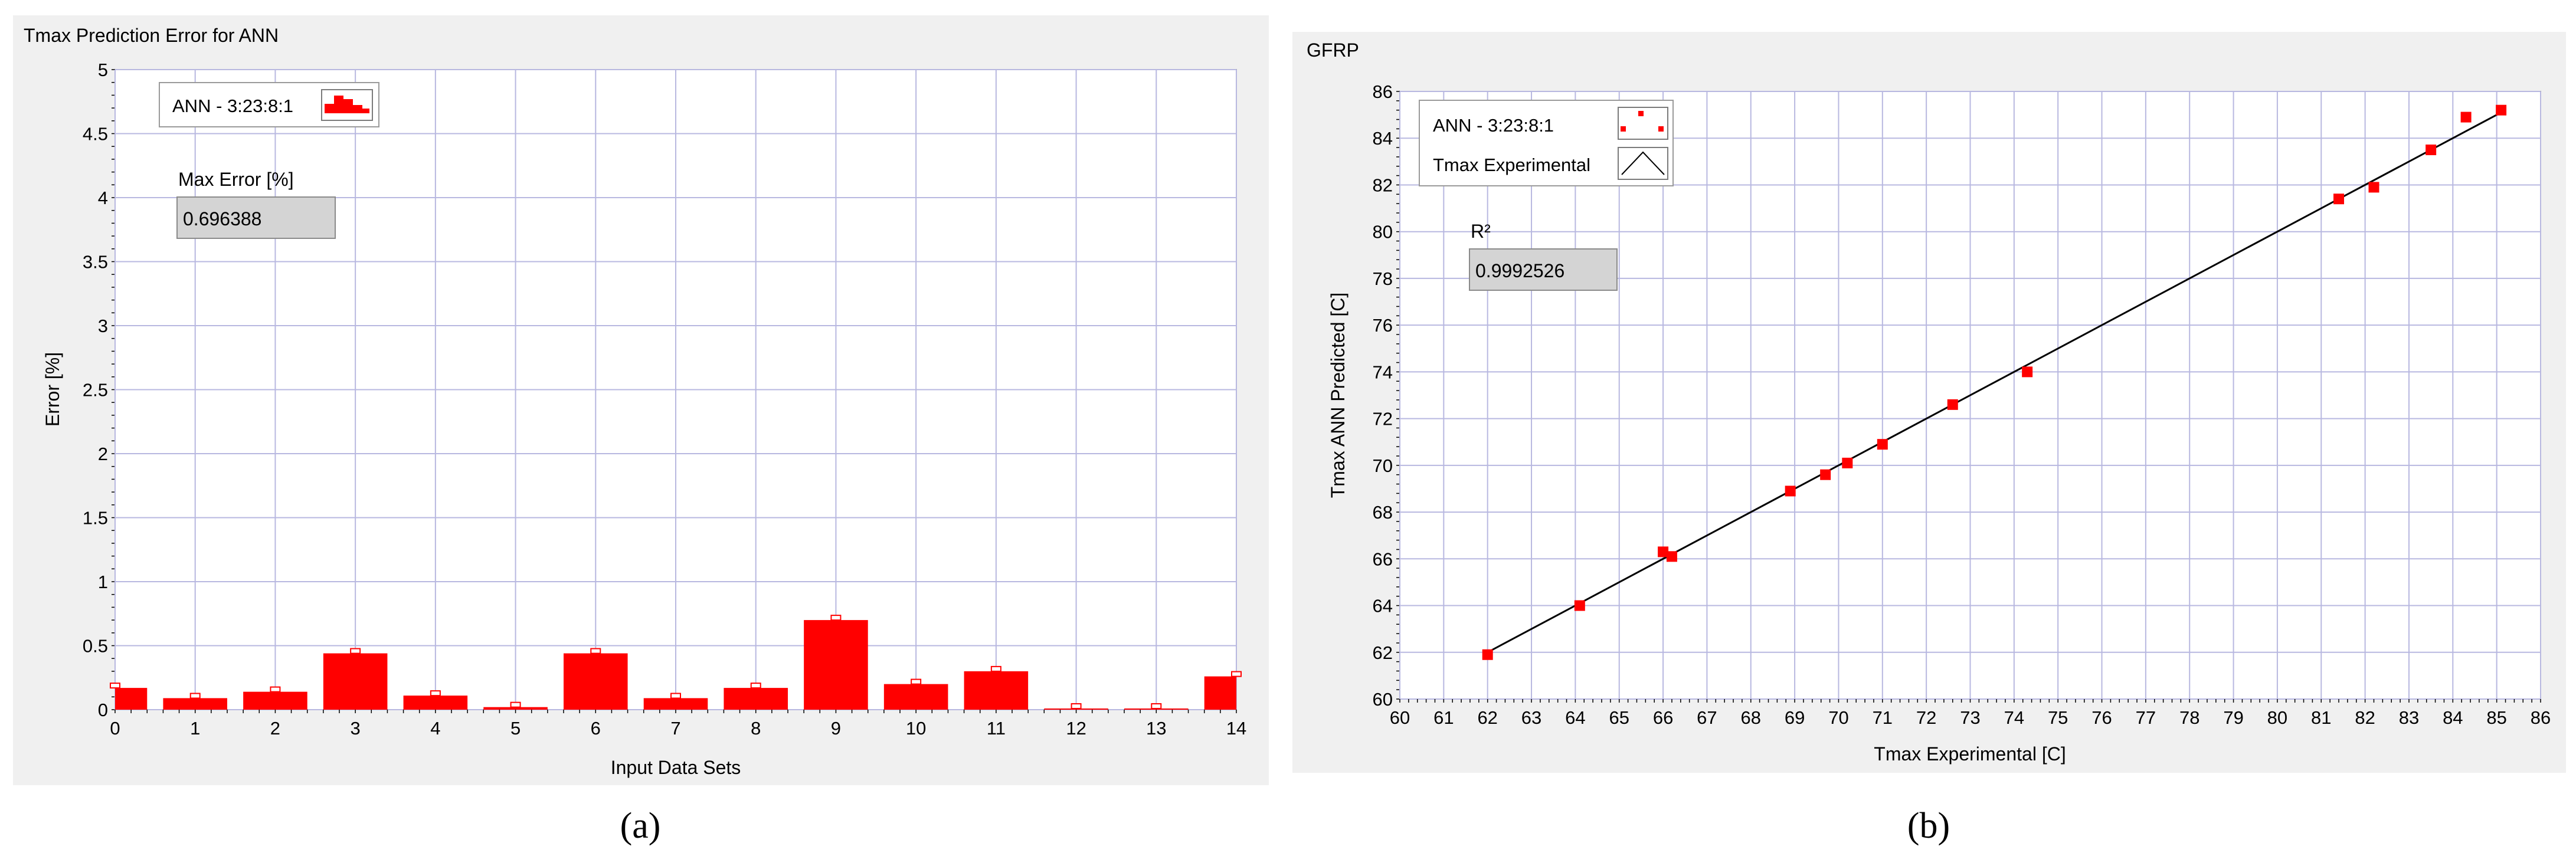  What do you see at coordinates (1383, 325) in the screenshot?
I see `y-tick-label: 76` at bounding box center [1383, 325].